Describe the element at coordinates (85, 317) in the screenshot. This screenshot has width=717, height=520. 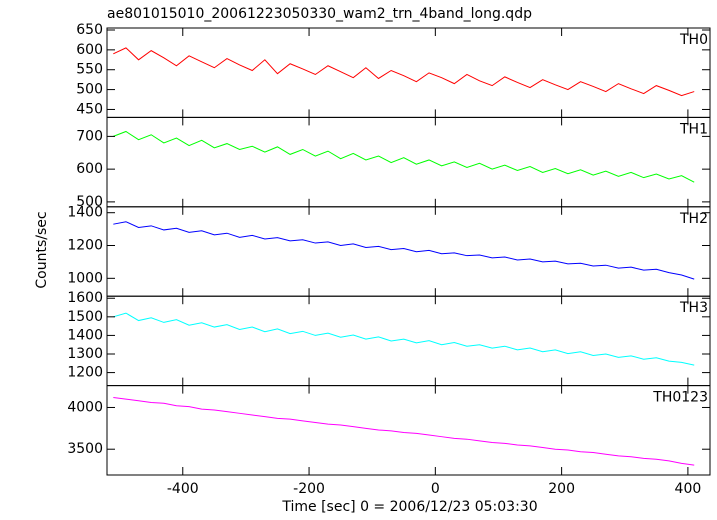
I see `y-tick-label: 1500` at that location.